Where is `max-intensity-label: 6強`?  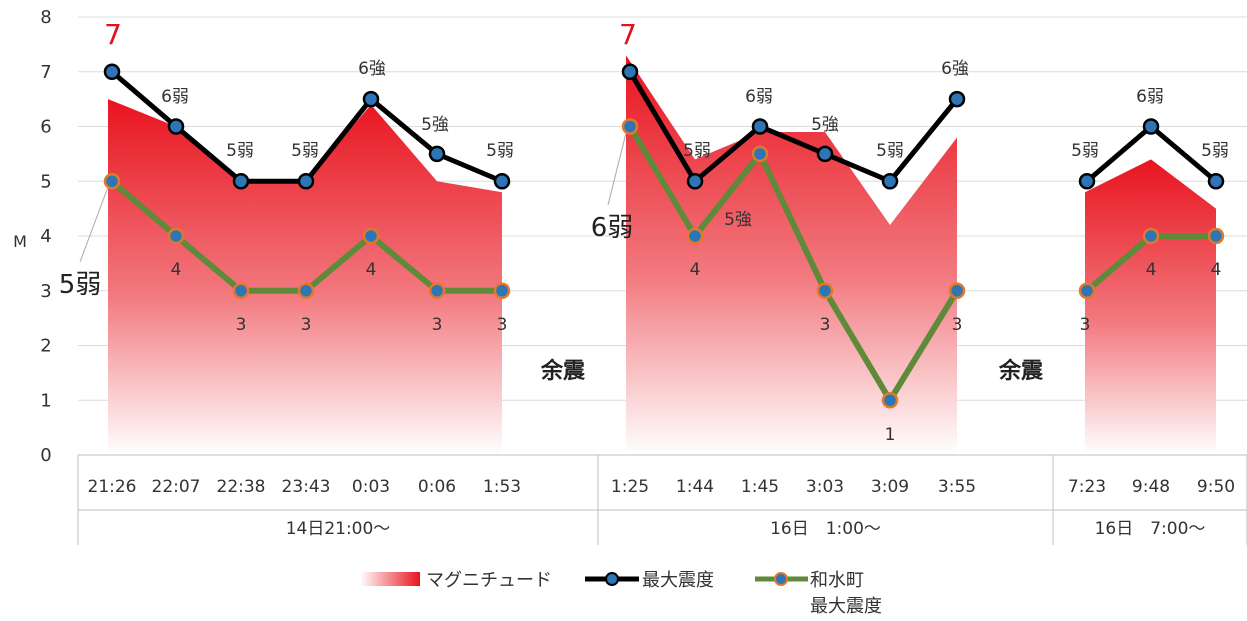 max-intensity-label: 6強 is located at coordinates (372, 69).